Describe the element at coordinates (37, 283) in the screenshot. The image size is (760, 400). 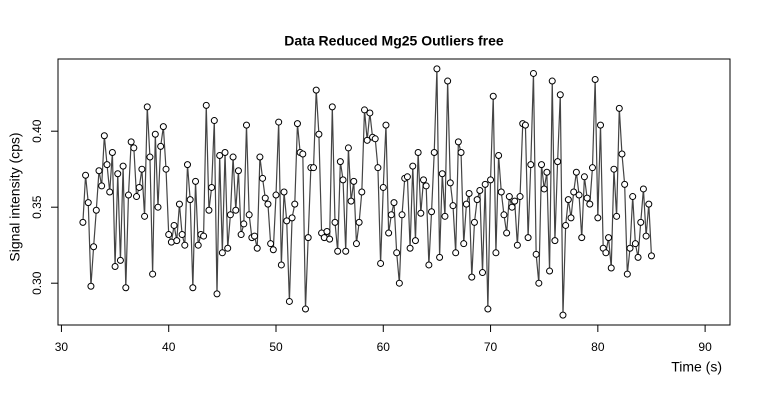
I see `y-tick-label: 0.30` at that location.